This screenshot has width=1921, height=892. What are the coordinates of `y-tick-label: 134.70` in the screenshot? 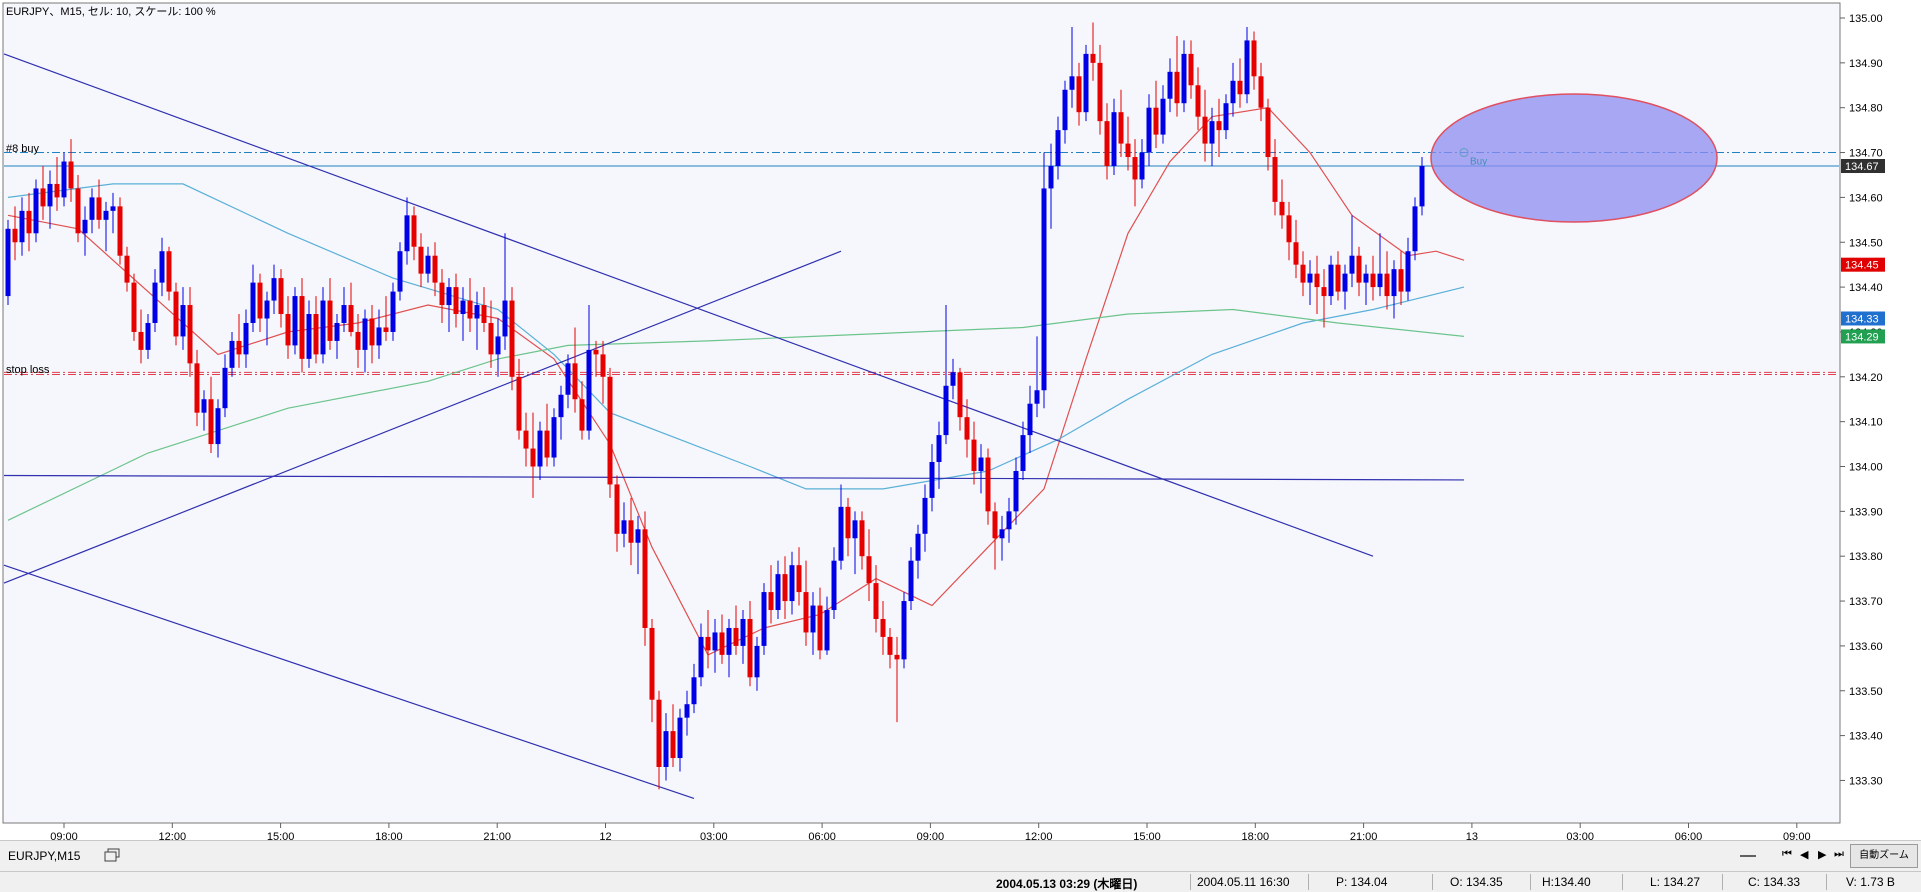 It's located at (1866, 154).